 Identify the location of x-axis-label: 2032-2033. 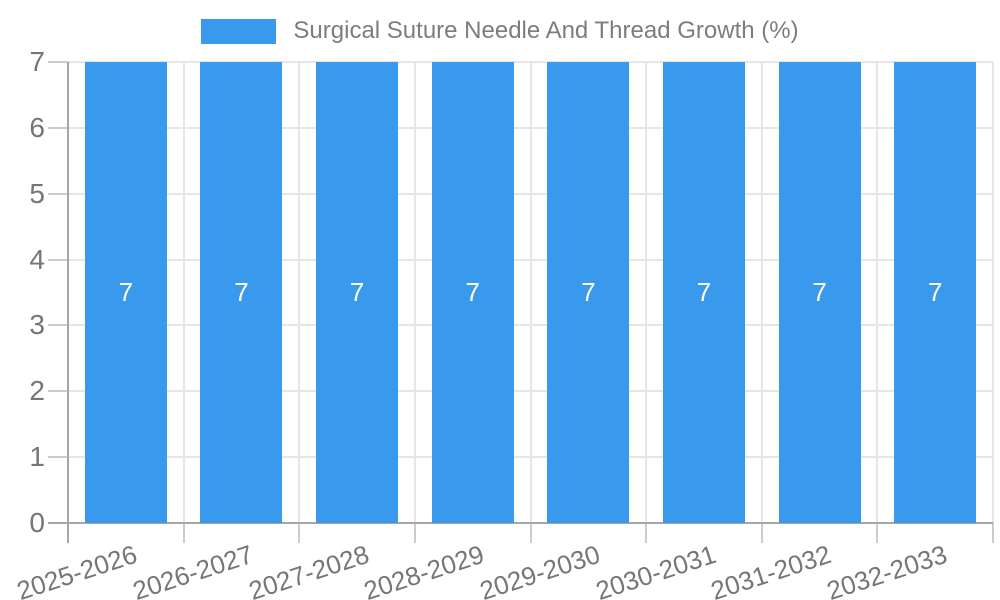
(886, 569).